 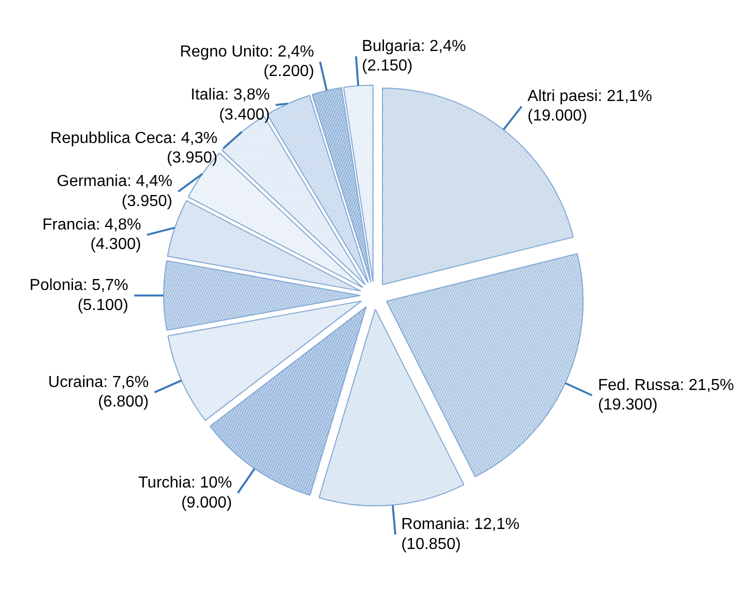 What do you see at coordinates (185, 493) in the screenshot?
I see `slice-label: Turchia: 10% (9.000)` at bounding box center [185, 493].